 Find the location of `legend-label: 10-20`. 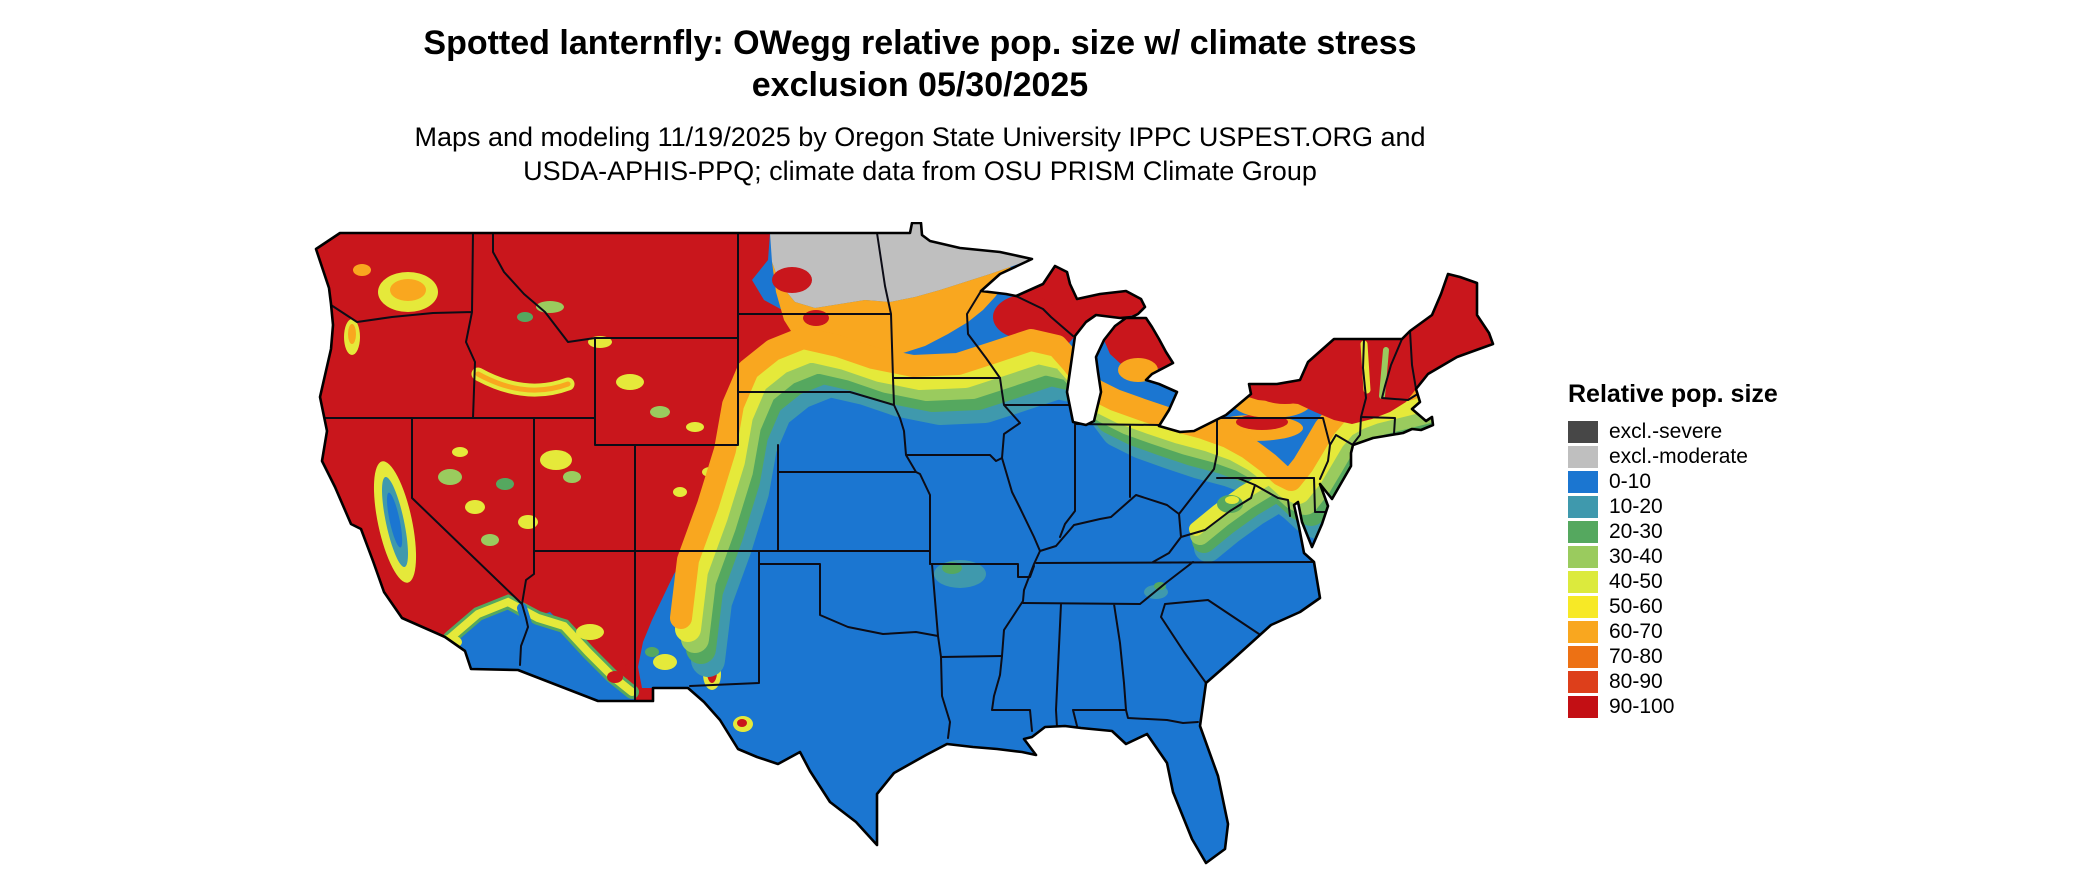

legend-label: 10-20 is located at coordinates (1636, 506).